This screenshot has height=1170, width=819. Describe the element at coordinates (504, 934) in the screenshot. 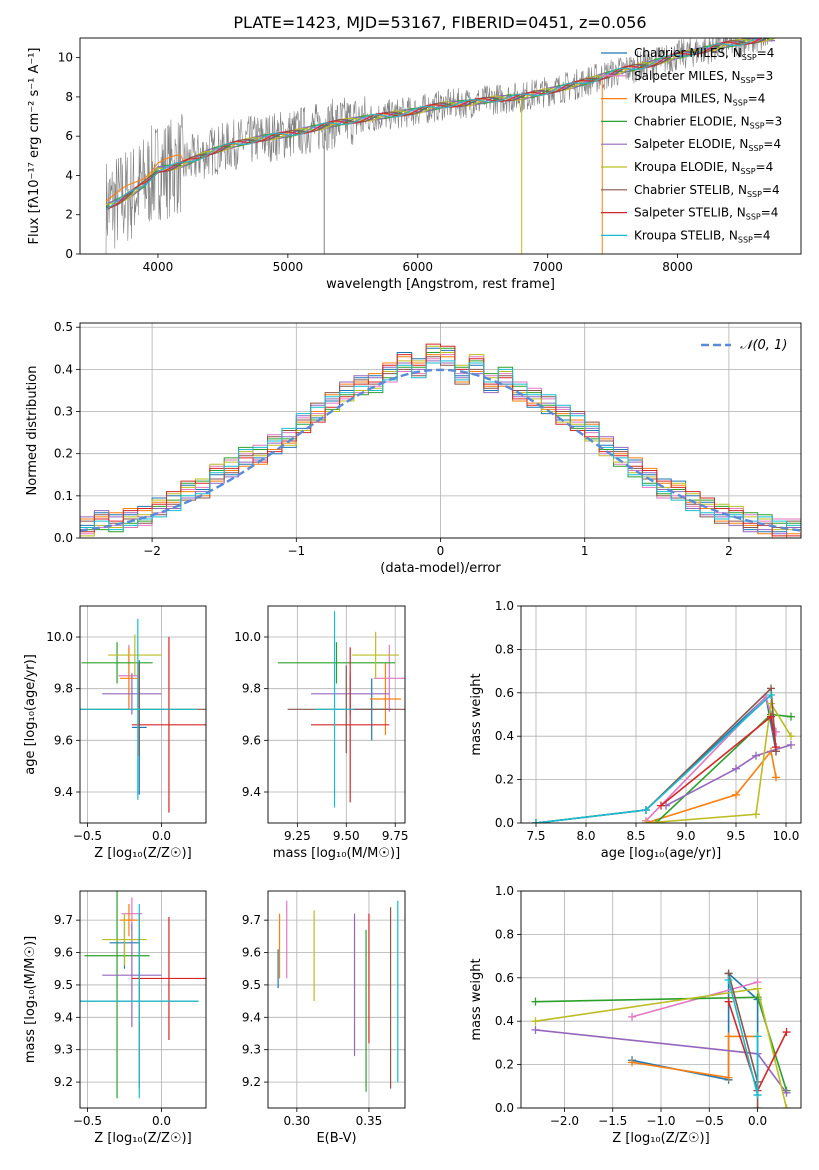

I see `y-tick-label: 0.8` at that location.